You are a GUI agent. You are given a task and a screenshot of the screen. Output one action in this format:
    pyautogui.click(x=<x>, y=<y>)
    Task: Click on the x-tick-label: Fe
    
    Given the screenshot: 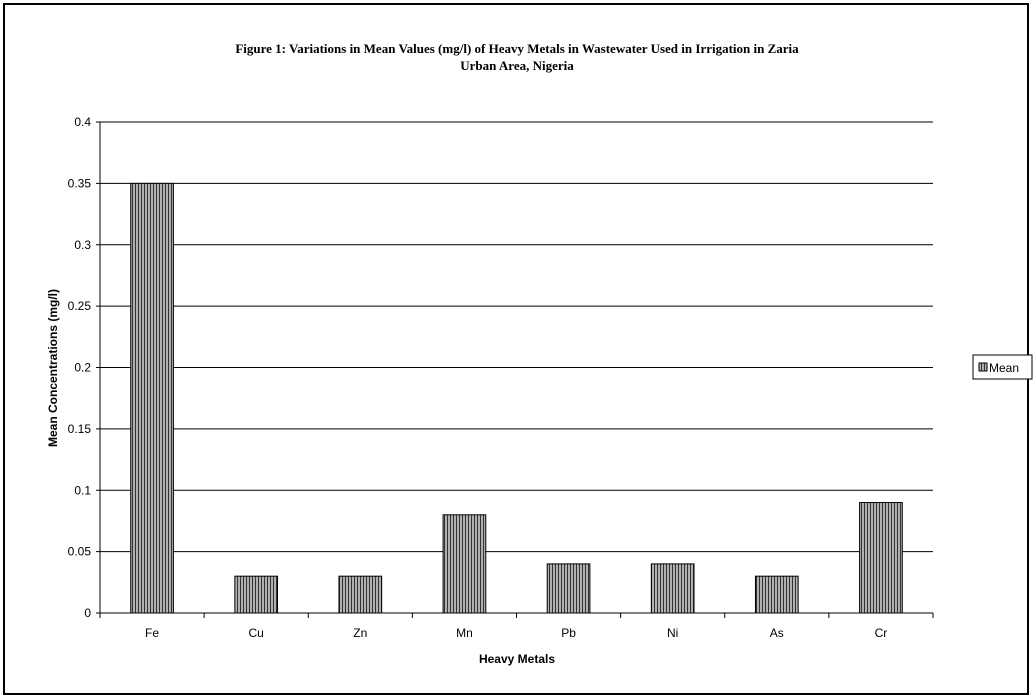 What is the action you would take?
    pyautogui.click(x=152, y=633)
    